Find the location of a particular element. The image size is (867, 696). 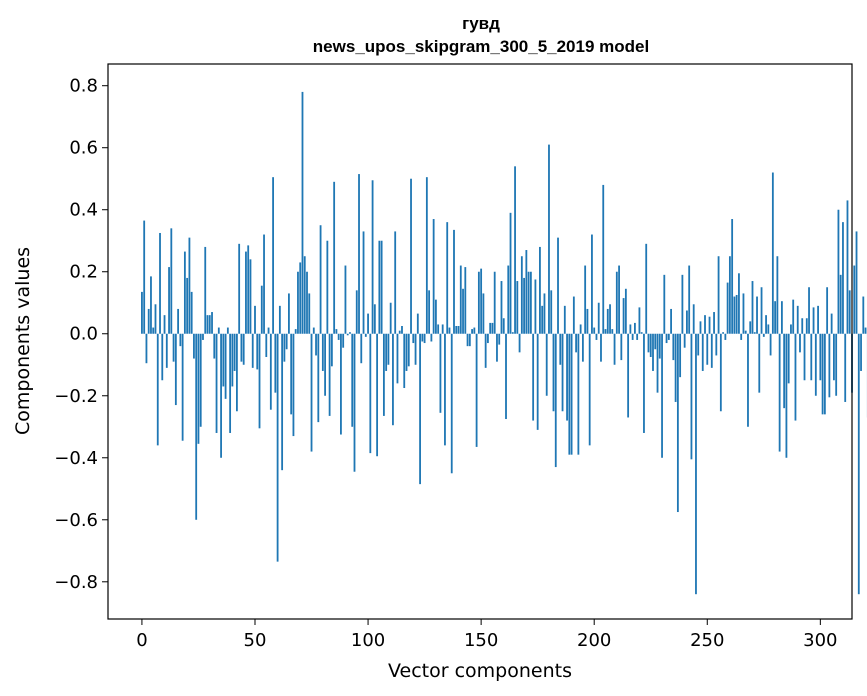

x-tick-label: 50 is located at coordinates (255, 640).